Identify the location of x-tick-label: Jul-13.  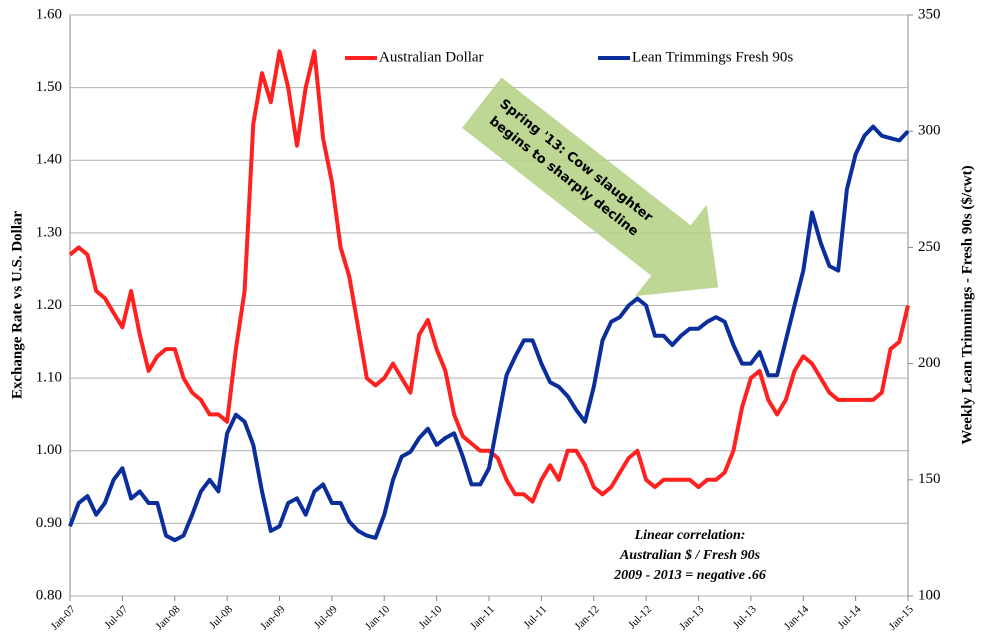
(745, 617).